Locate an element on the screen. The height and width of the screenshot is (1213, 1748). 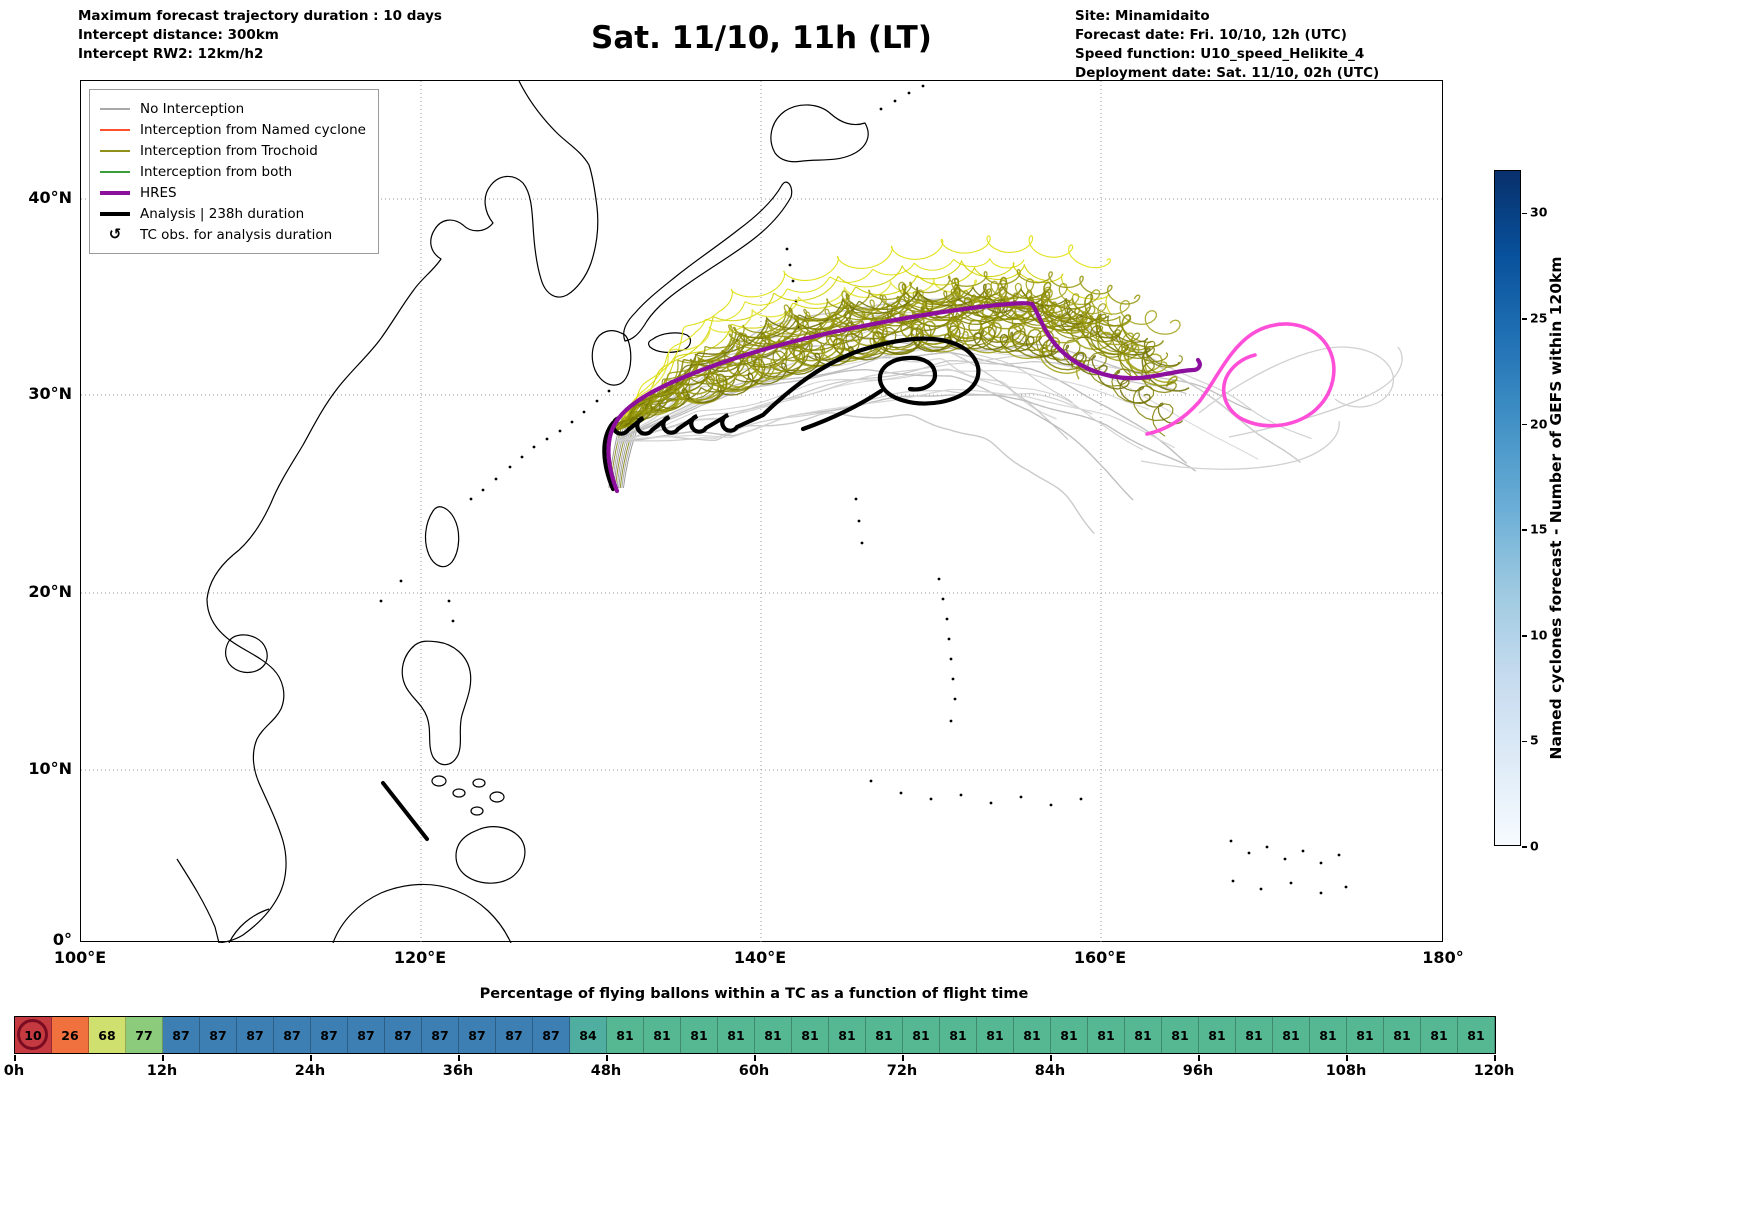
legend-item-label: Interception from Trochoid is located at coordinates (229, 150).